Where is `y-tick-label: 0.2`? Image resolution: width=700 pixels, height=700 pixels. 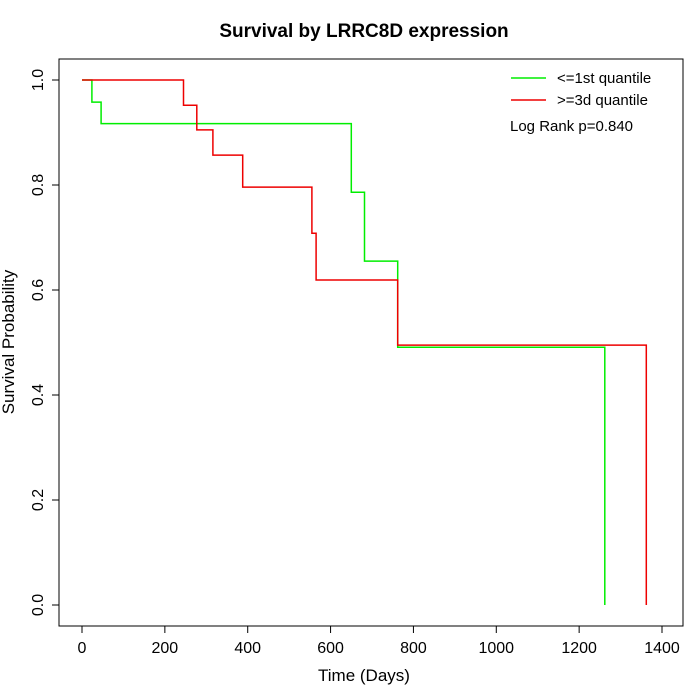
y-tick-label: 0.2 is located at coordinates (38, 500).